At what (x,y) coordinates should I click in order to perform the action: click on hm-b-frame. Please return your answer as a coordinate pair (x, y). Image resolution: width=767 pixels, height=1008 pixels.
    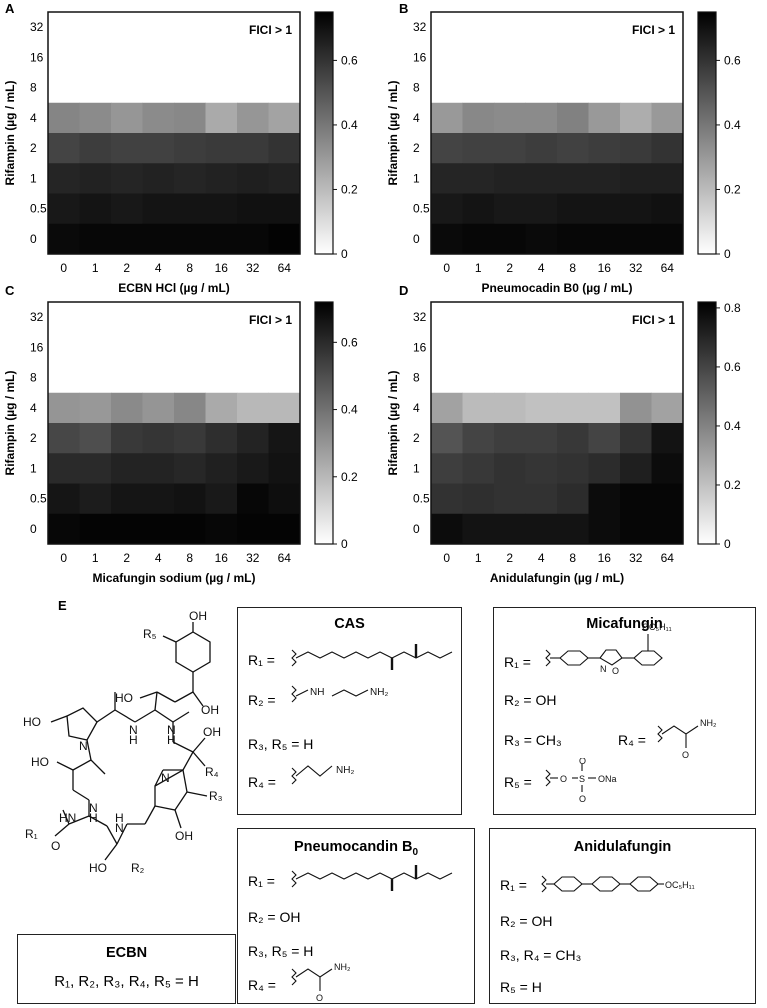
    Looking at the image, I should click on (557, 133).